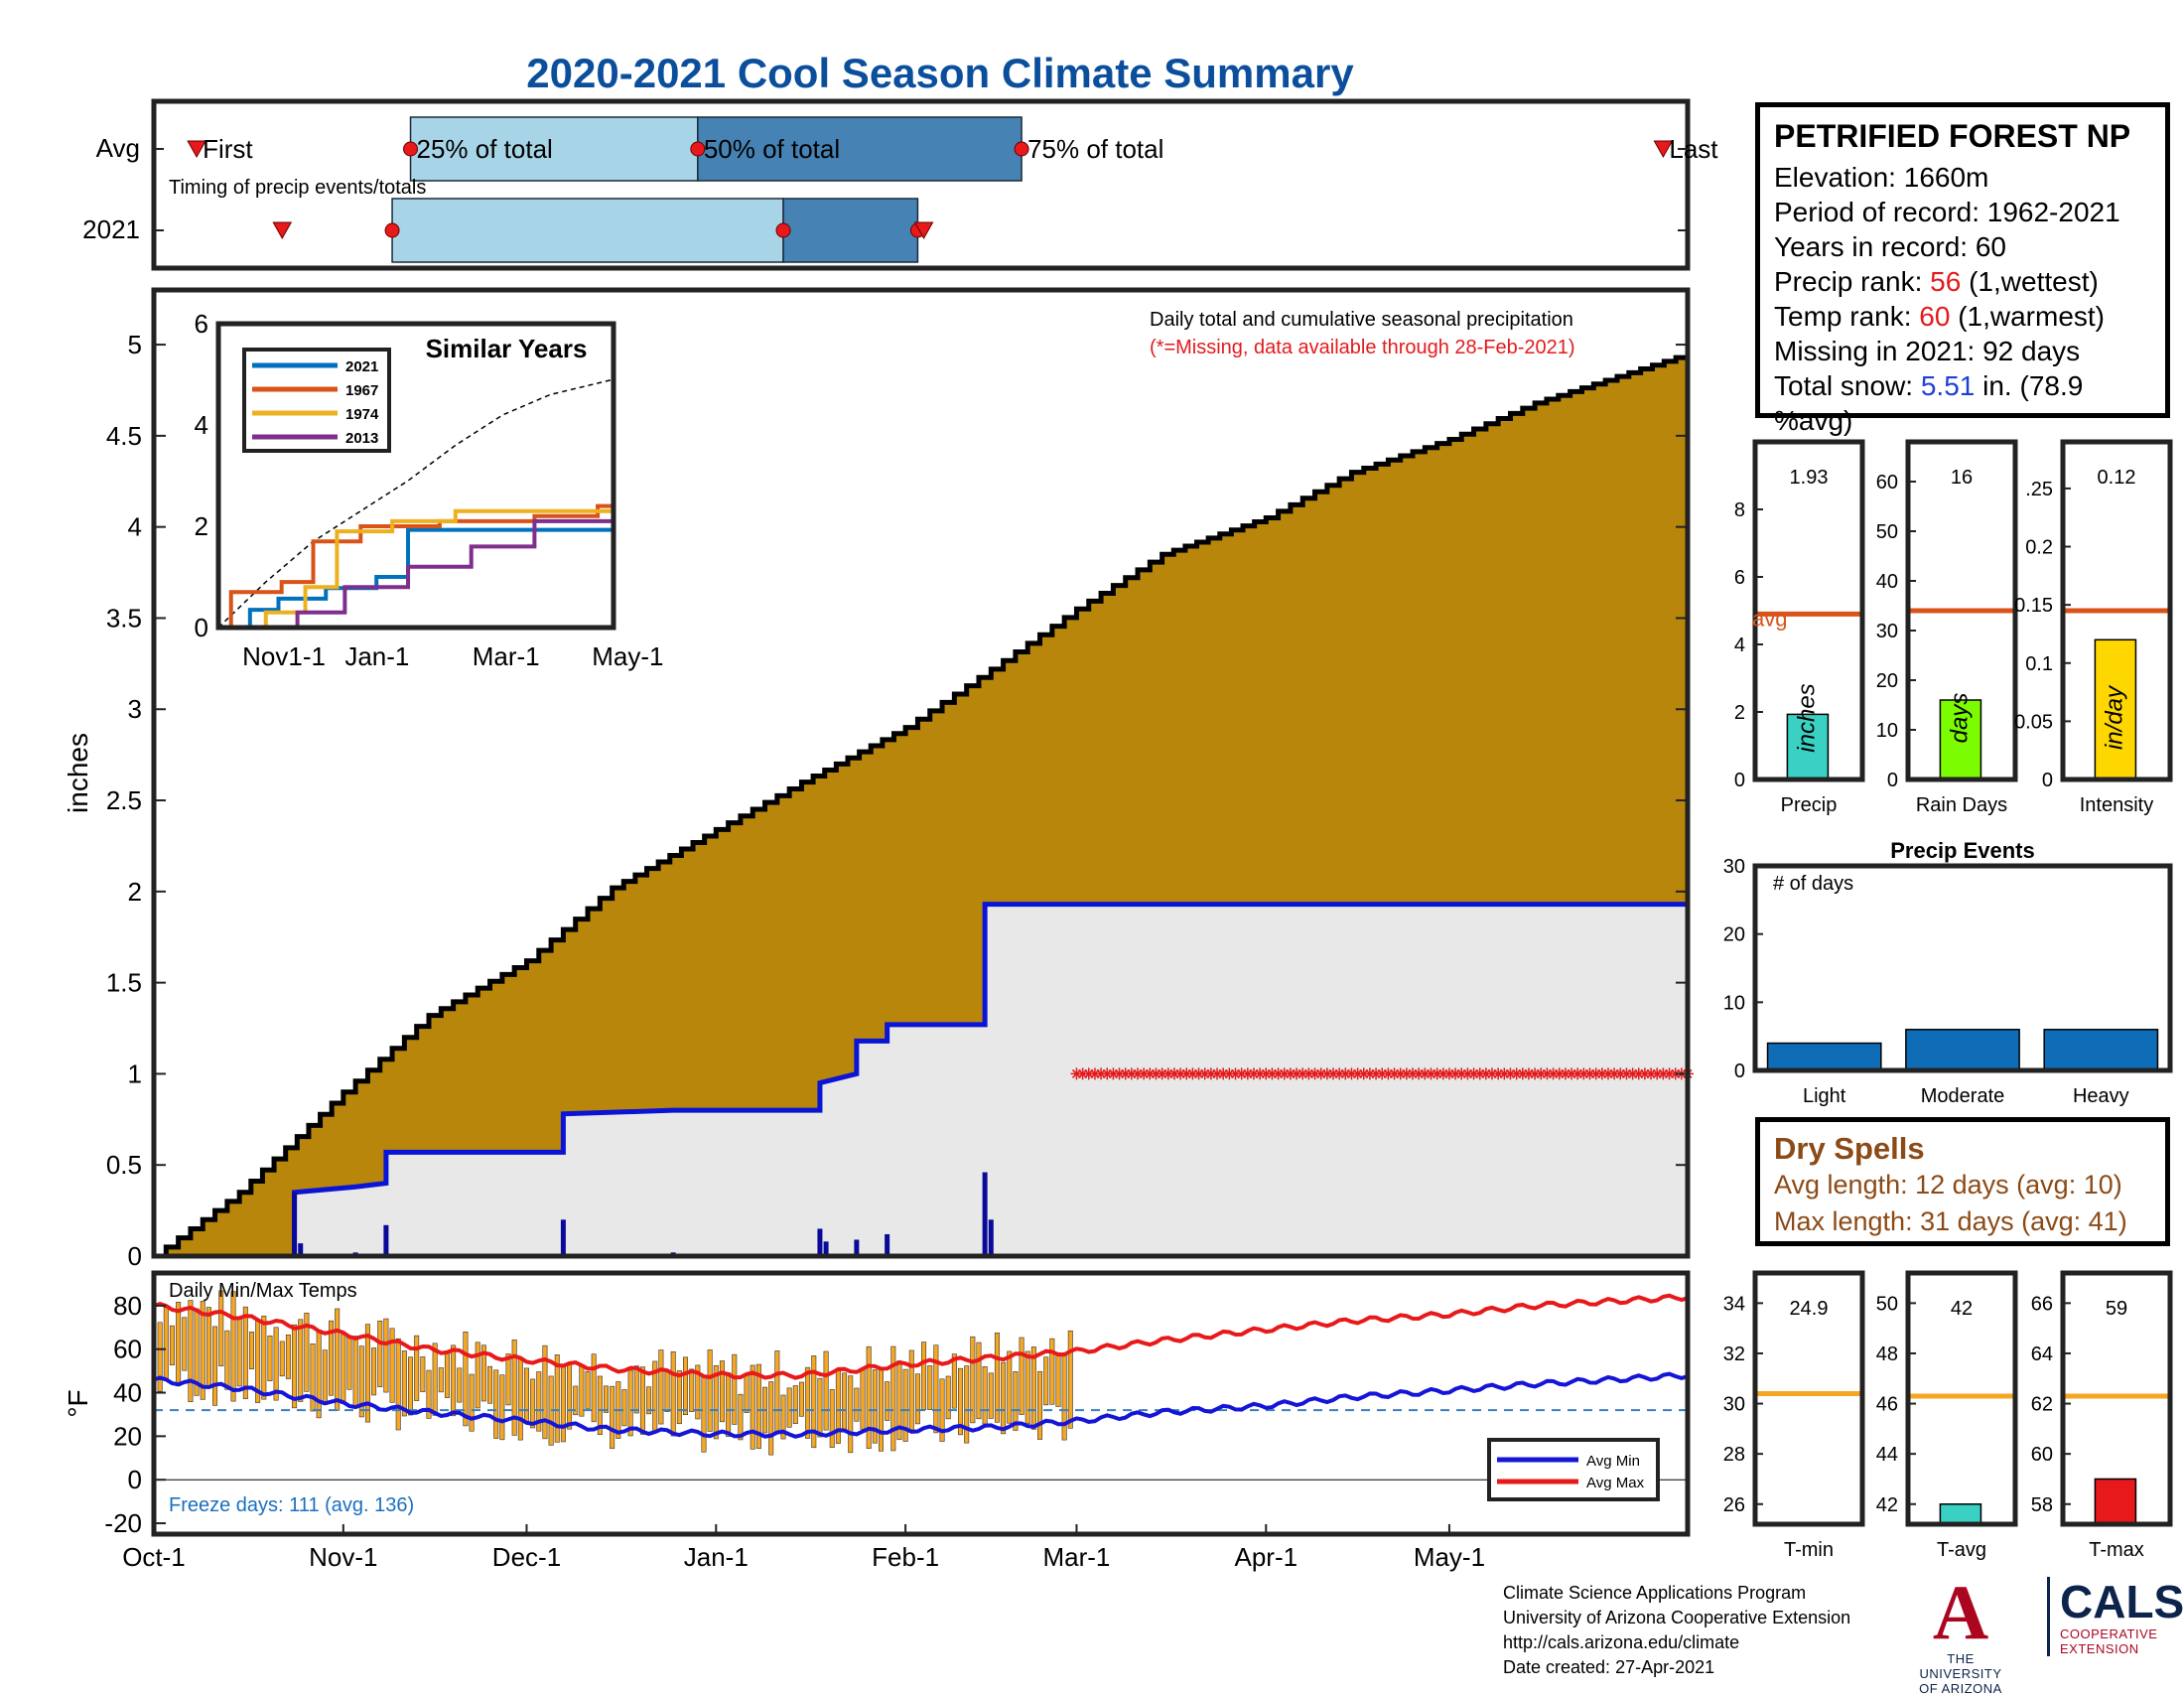 This screenshot has height=1696, width=2184. Describe the element at coordinates (1809, 805) in the screenshot. I see `precip_stat-category-label: Precip` at that location.